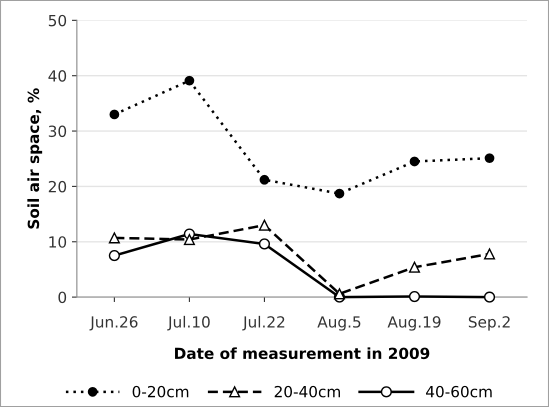  What do you see at coordinates (57, 76) in the screenshot?
I see `y-tick-label: 40` at bounding box center [57, 76].